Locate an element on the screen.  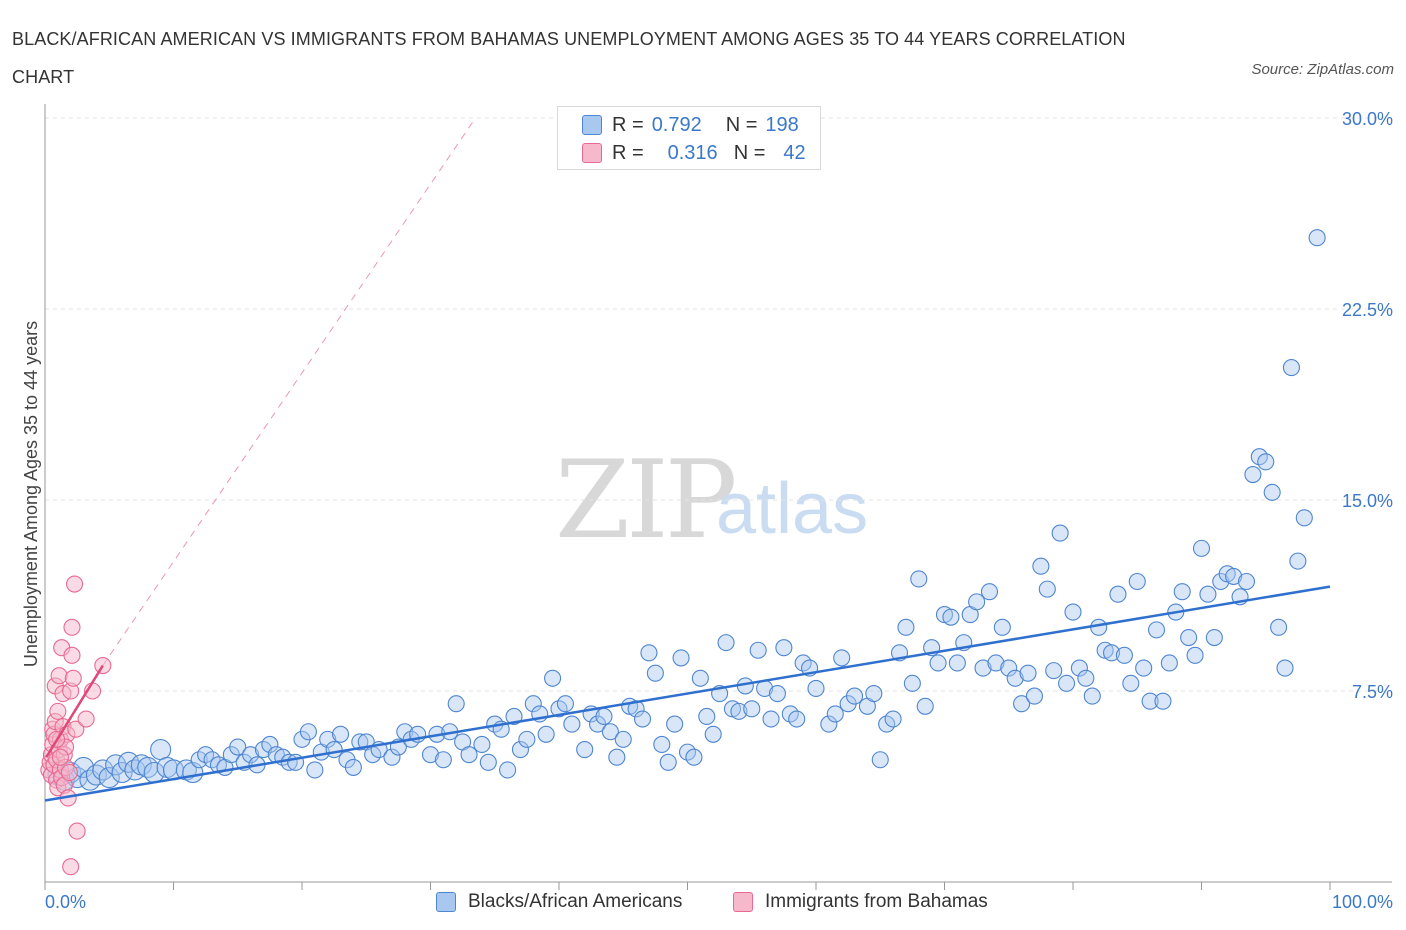
y-tick-label: 22.5% is located at coordinates (1367, 310).